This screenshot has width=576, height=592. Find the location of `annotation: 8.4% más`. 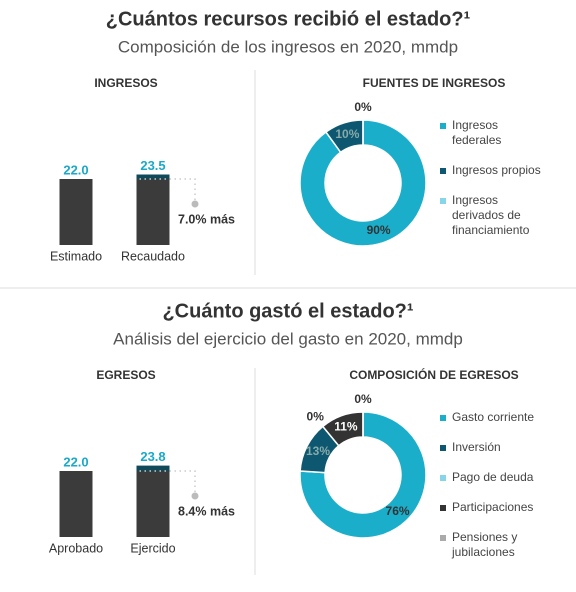

annotation: 8.4% más is located at coordinates (206, 511).